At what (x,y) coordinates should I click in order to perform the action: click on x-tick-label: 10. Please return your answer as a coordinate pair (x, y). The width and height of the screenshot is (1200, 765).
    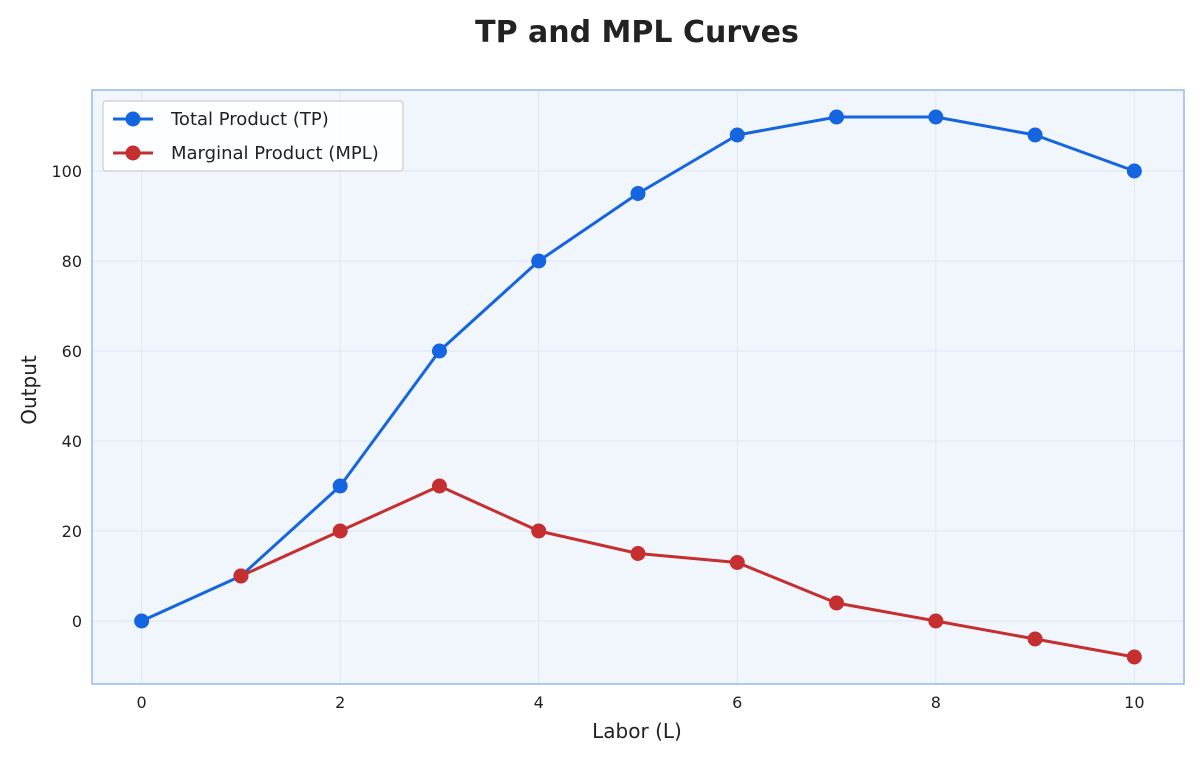
    Looking at the image, I should click on (1134, 702).